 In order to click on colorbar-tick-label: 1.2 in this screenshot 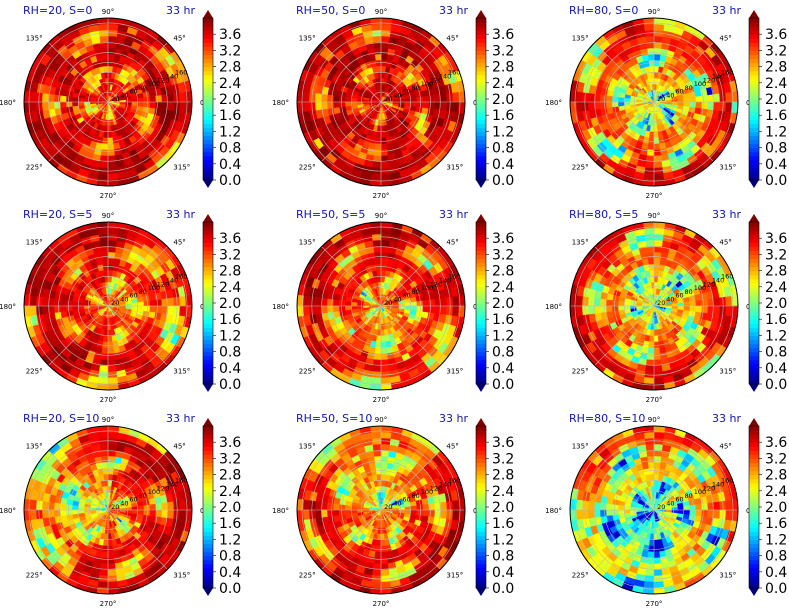, I will do `click(230, 132)`.